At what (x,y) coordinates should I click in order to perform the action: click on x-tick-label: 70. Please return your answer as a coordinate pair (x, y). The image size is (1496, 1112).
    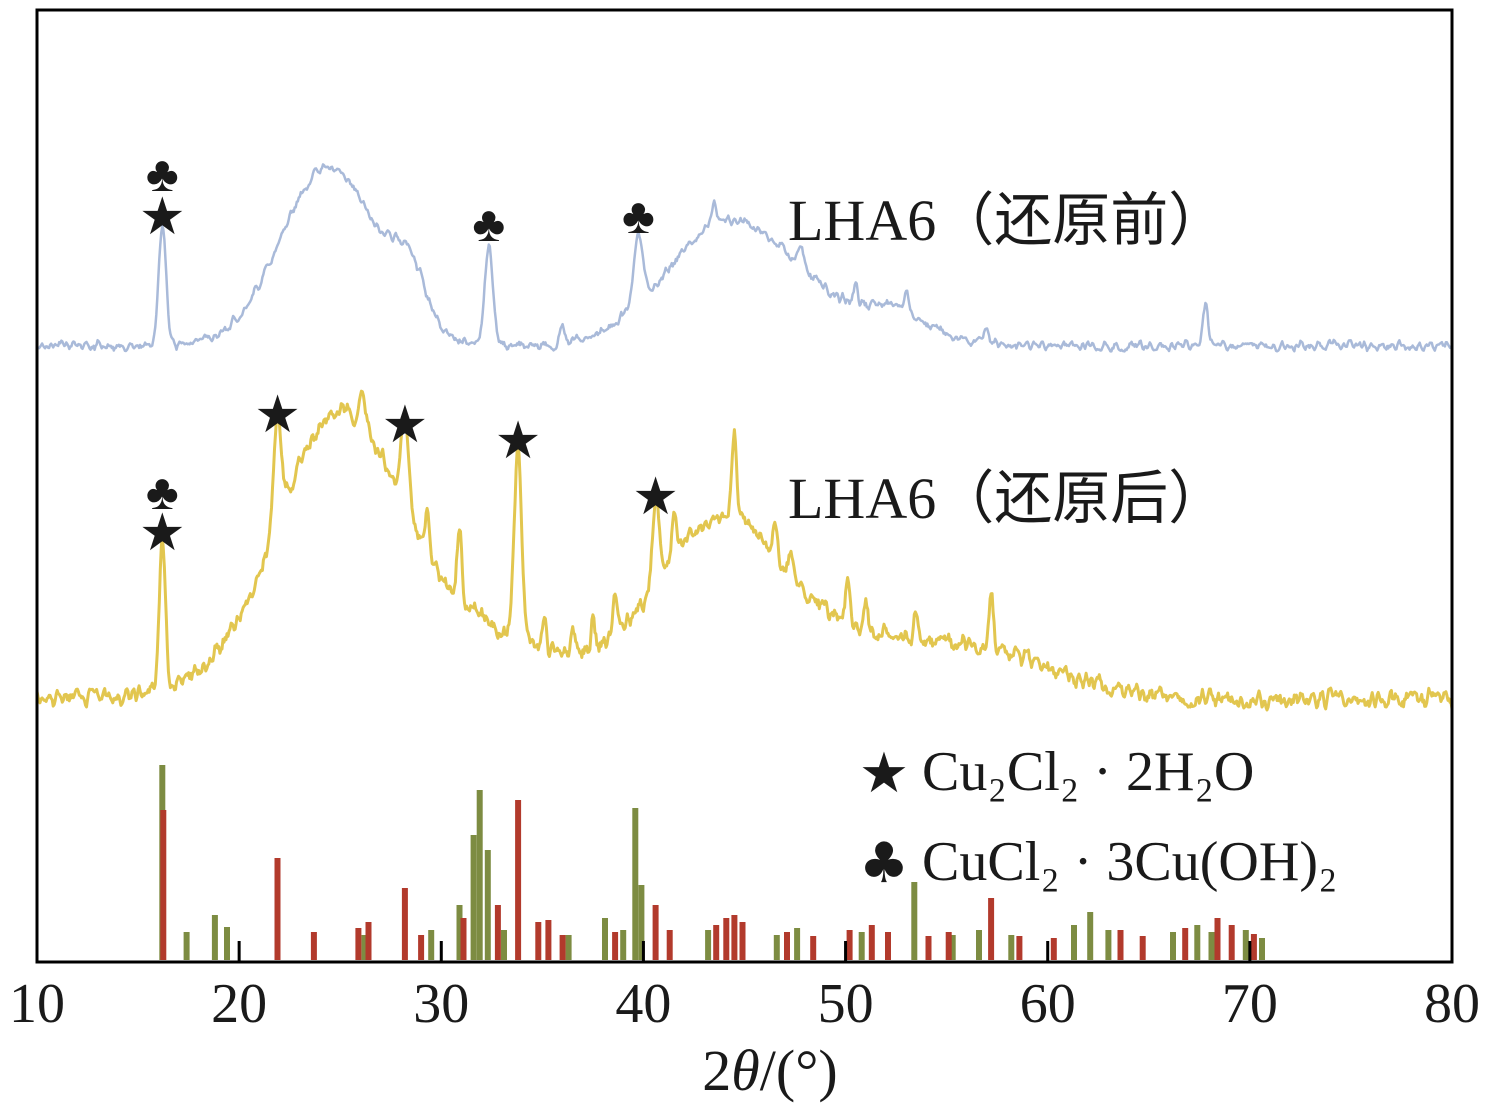
    Looking at the image, I should click on (1250, 1004).